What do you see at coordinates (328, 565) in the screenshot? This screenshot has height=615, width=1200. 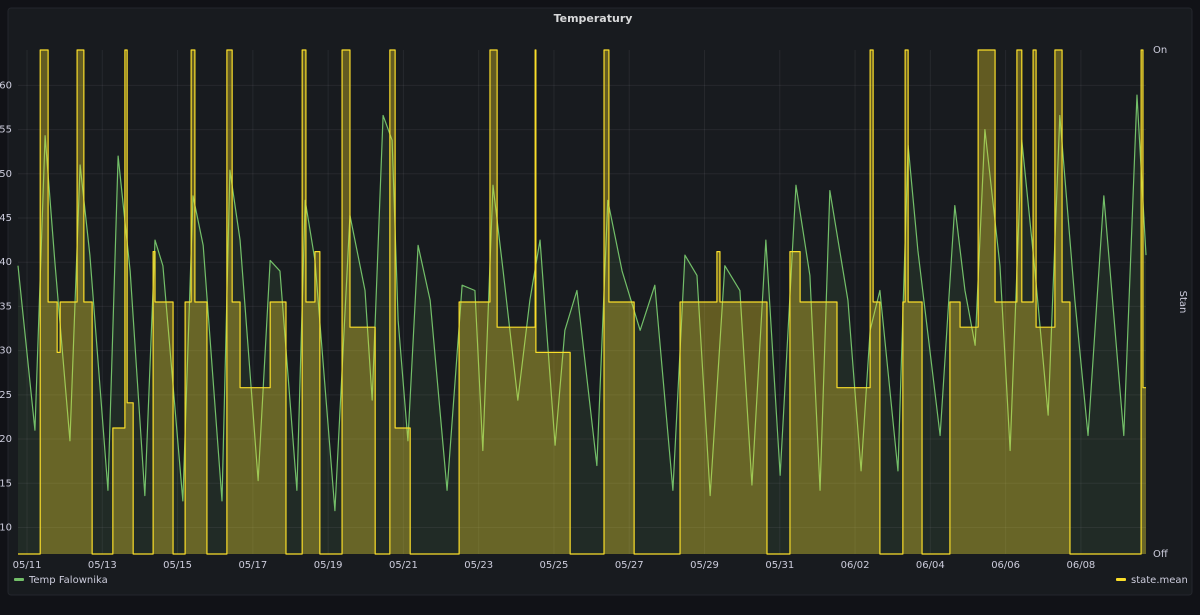 I see `x-tick-label: 05/19` at bounding box center [328, 565].